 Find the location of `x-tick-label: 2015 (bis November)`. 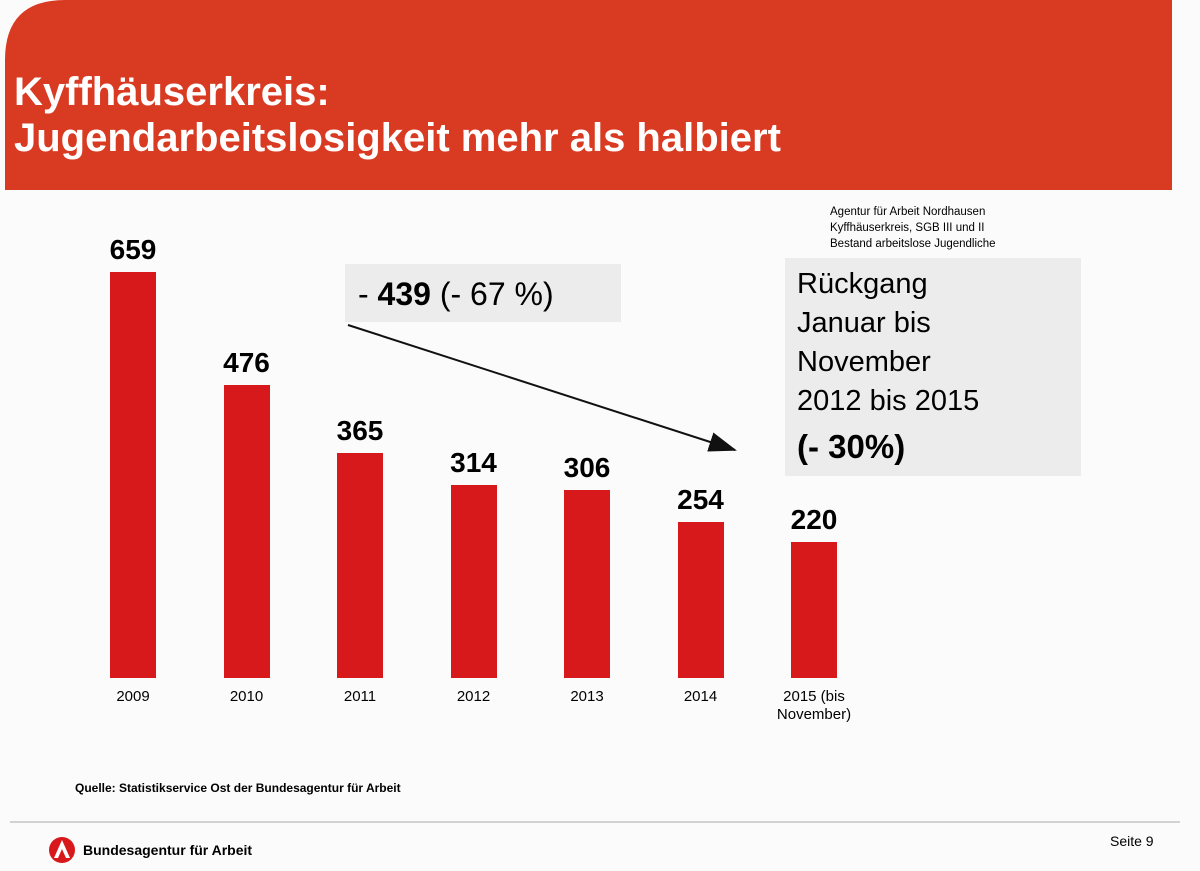

x-tick-label: 2015 (bis November) is located at coordinates (814, 705).